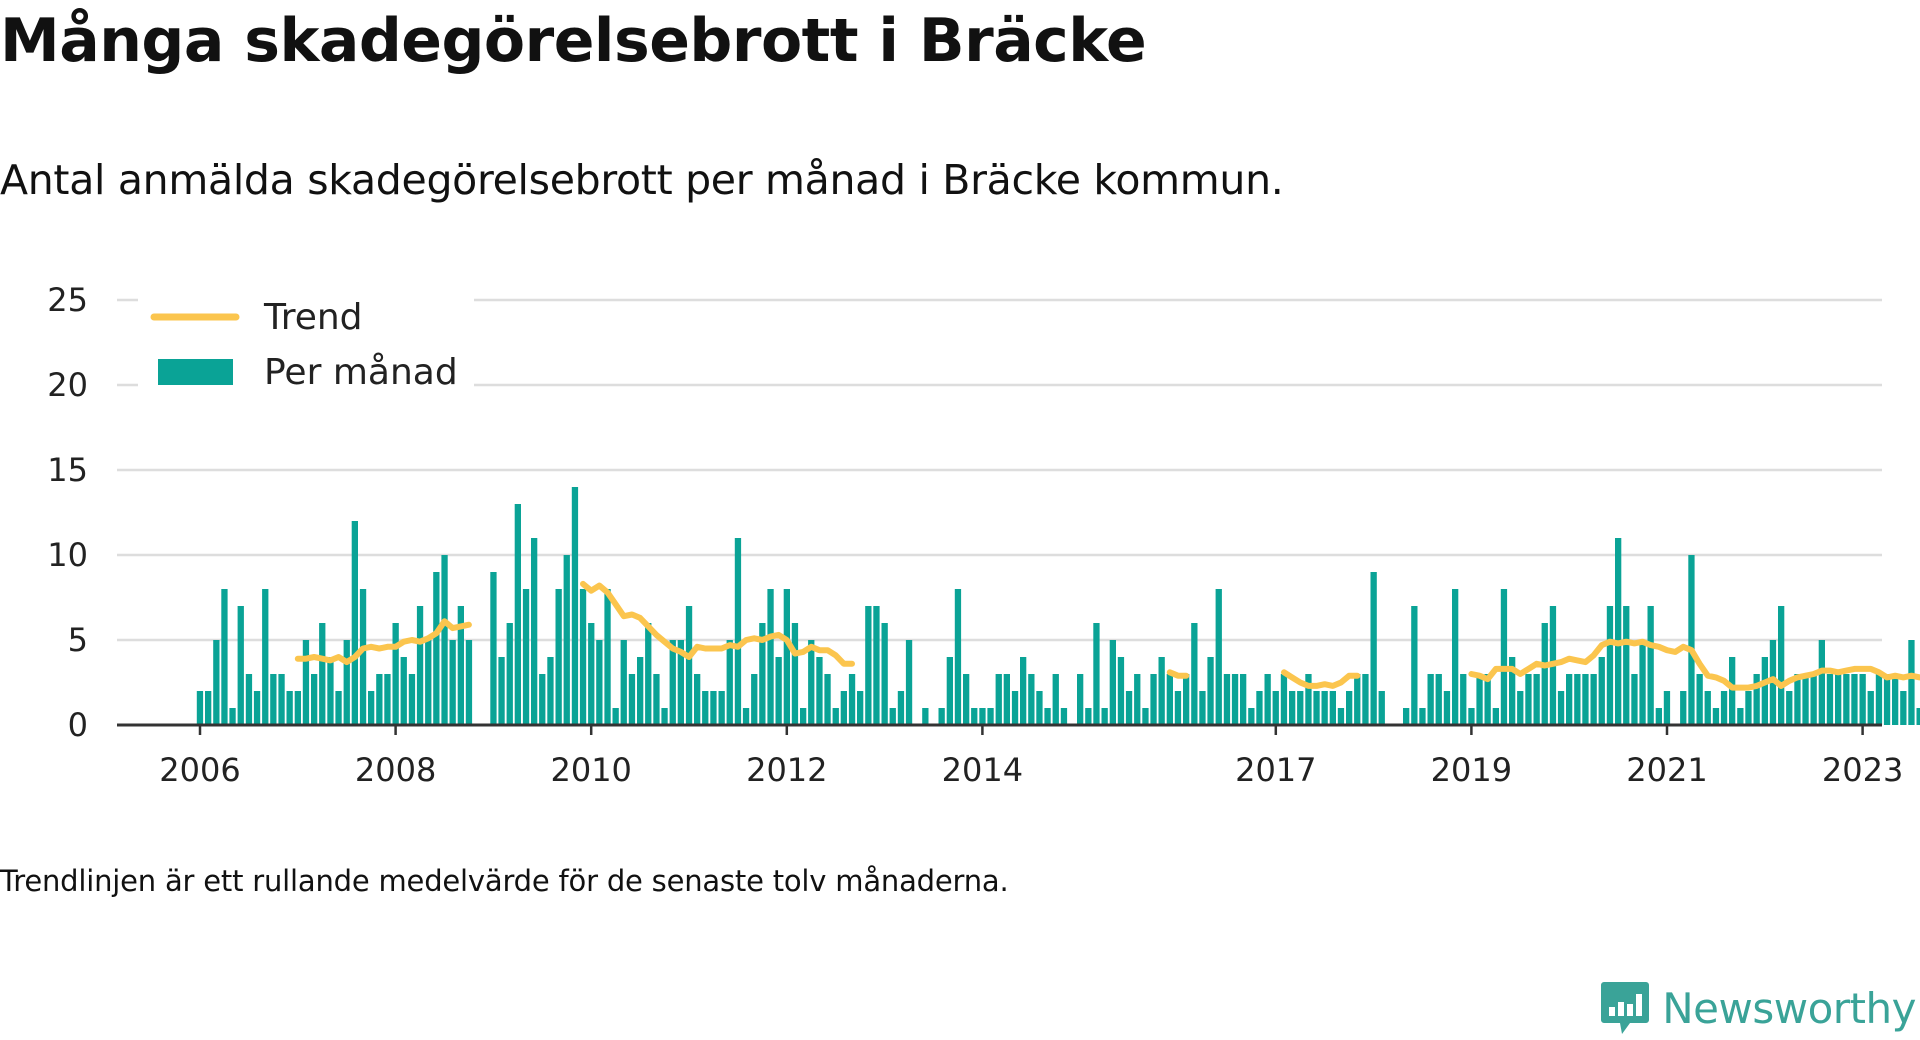 The height and width of the screenshot is (1040, 1920). Describe the element at coordinates (573, 41) in the screenshot. I see `chart-title: Många skadegörelsebrott i Bräcke` at that location.